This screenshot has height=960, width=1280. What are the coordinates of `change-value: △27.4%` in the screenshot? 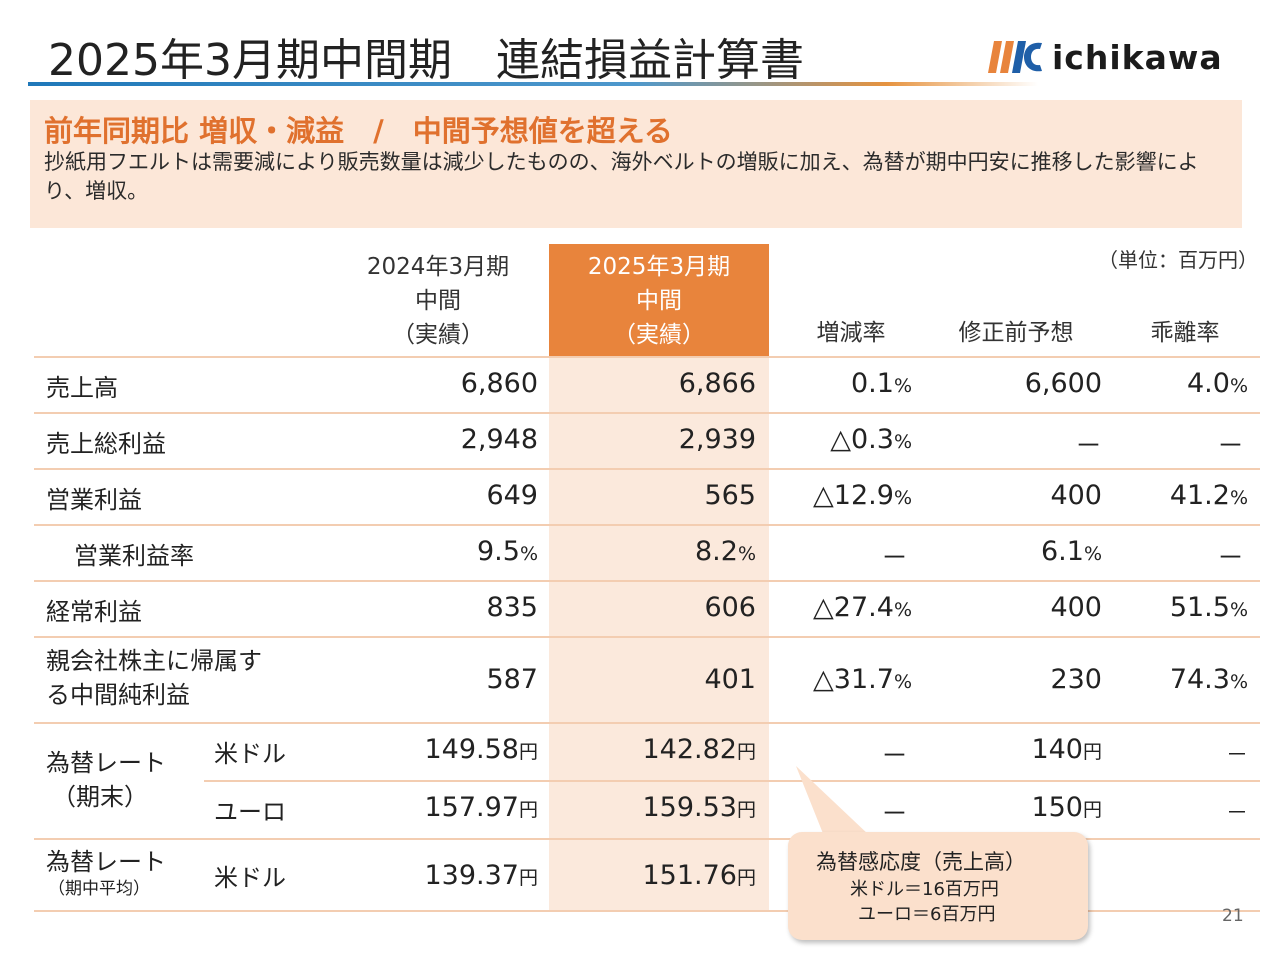 It's located at (862, 607).